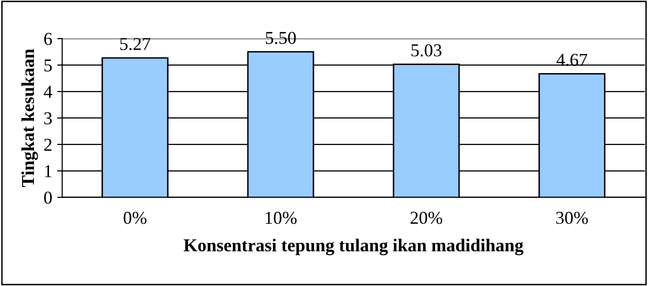 The height and width of the screenshot is (286, 648). I want to click on data-label: 5.27, so click(135, 44).